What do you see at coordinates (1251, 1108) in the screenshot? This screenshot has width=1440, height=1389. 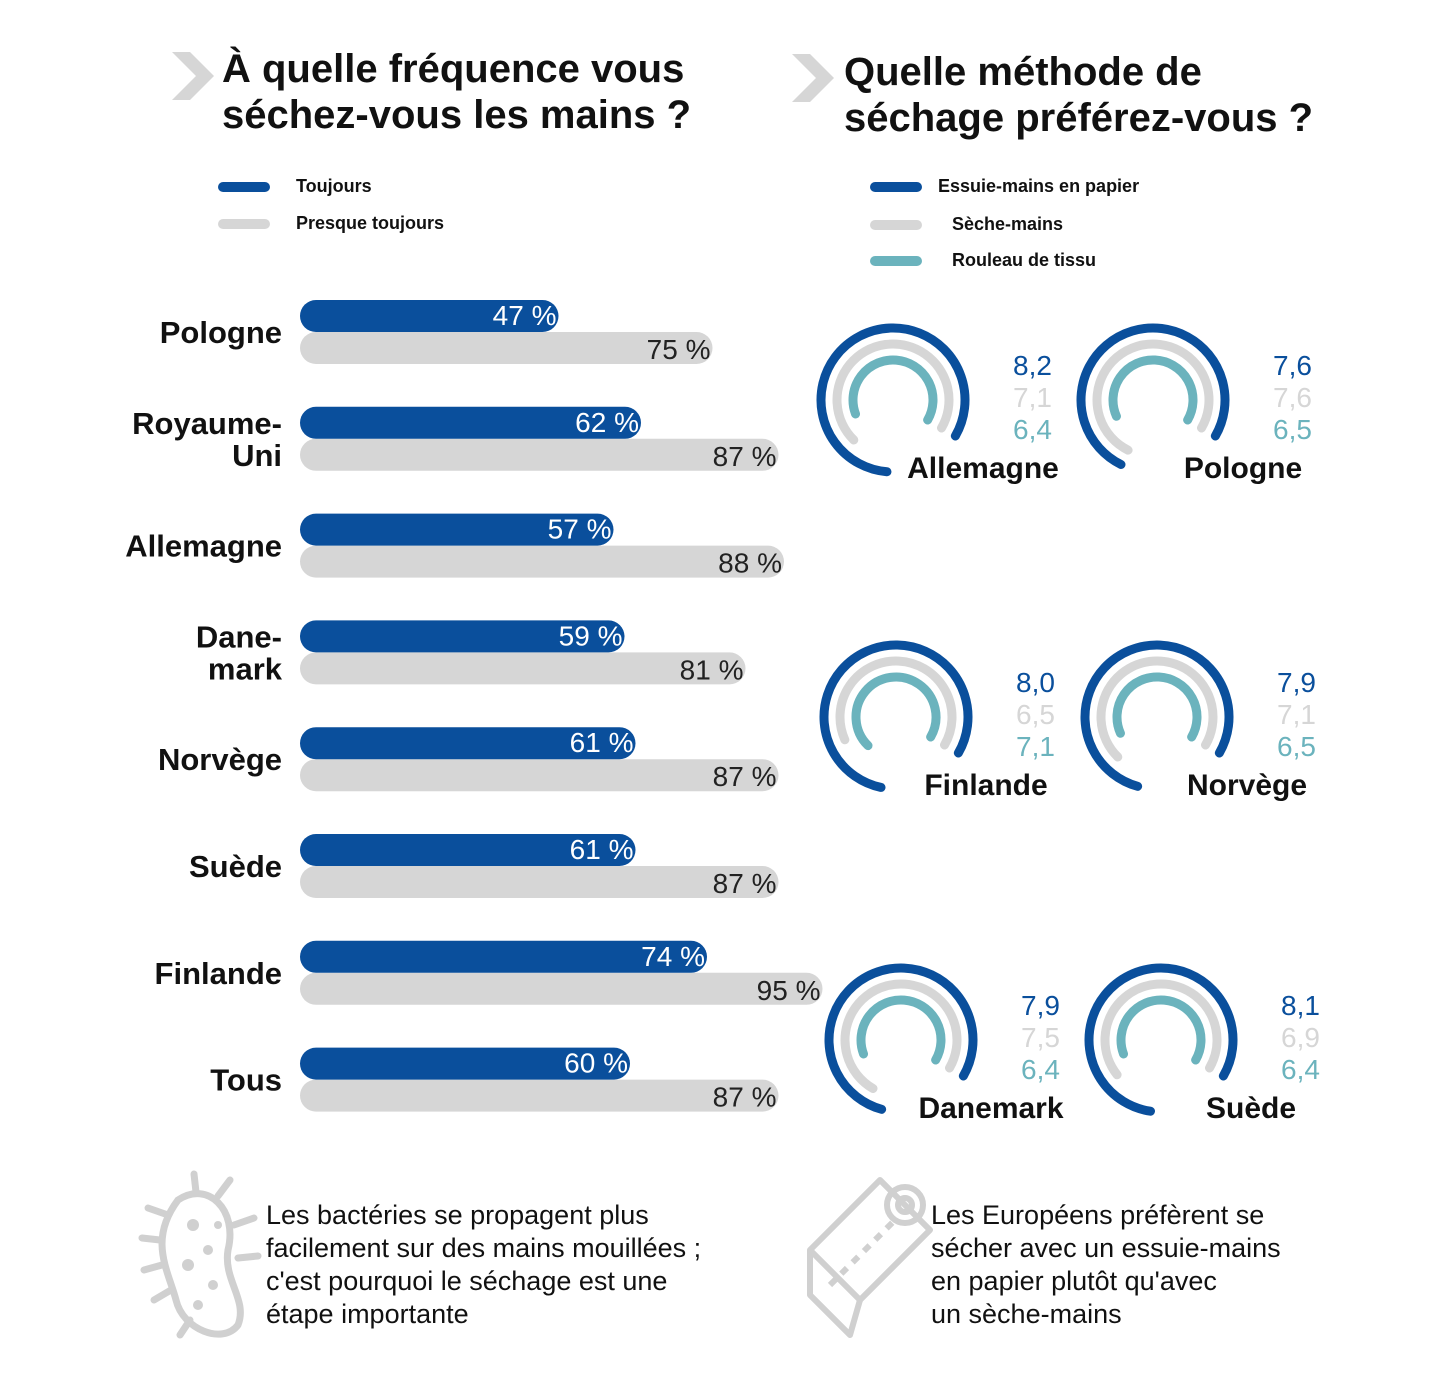 I see `ring-country-label: Suède` at bounding box center [1251, 1108].